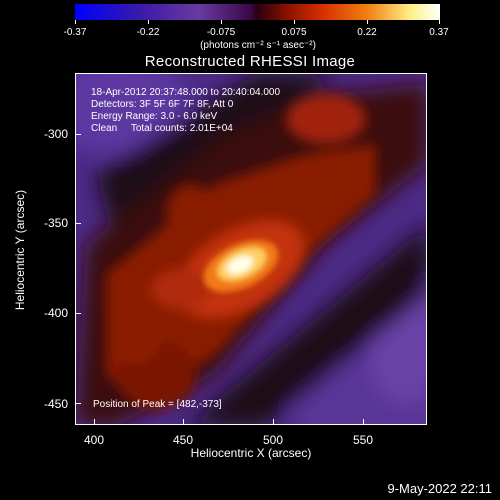  Describe the element at coordinates (221, 32) in the screenshot. I see `colorbar-tick-label: -0.075` at that location.